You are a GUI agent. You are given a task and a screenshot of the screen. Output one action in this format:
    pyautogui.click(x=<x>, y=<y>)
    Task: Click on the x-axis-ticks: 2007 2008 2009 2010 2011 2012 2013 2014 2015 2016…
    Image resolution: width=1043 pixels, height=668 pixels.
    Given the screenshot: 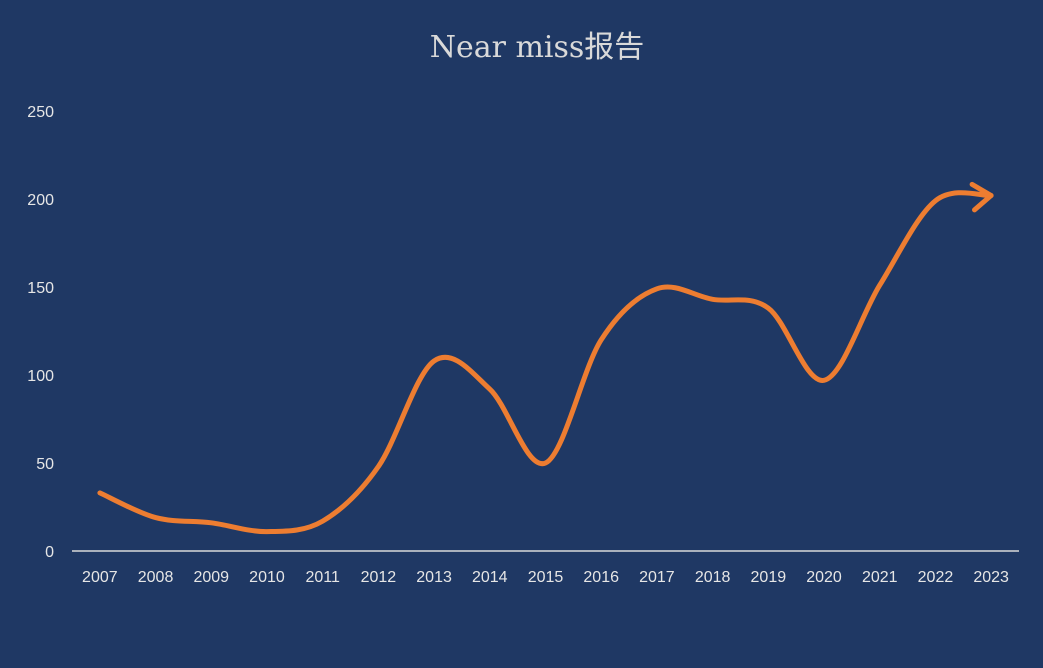 What is the action you would take?
    pyautogui.click(x=545, y=577)
    